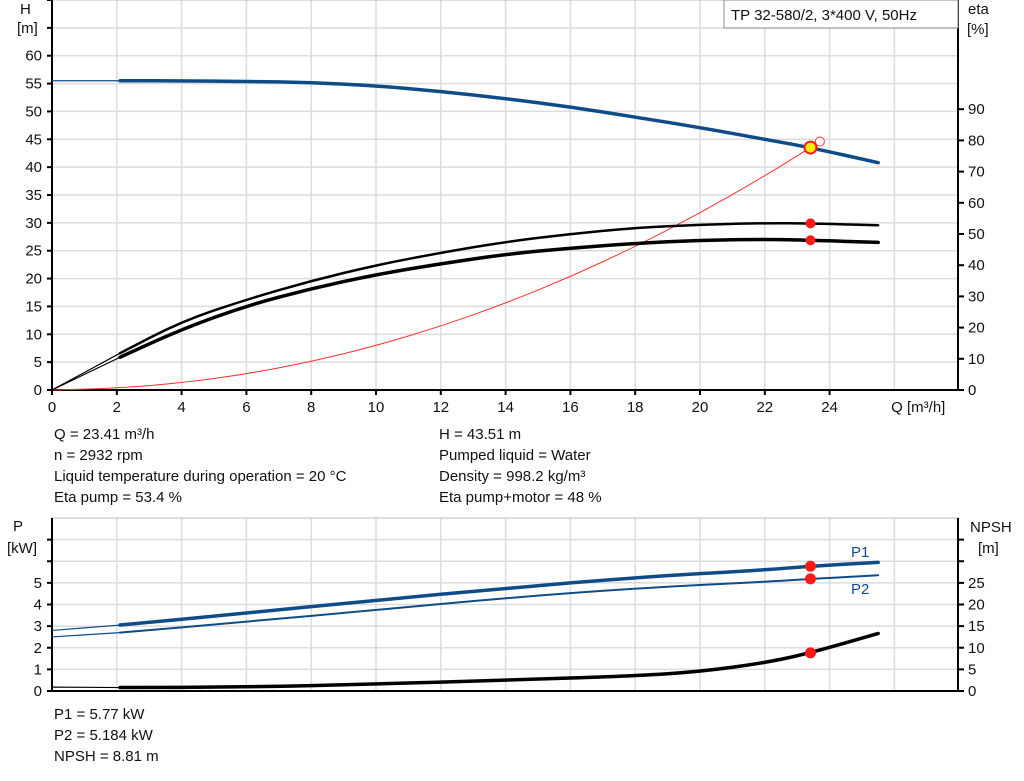 This screenshot has height=781, width=1024. What do you see at coordinates (480, 434) in the screenshot?
I see `info-head: H = 43.51 m` at bounding box center [480, 434].